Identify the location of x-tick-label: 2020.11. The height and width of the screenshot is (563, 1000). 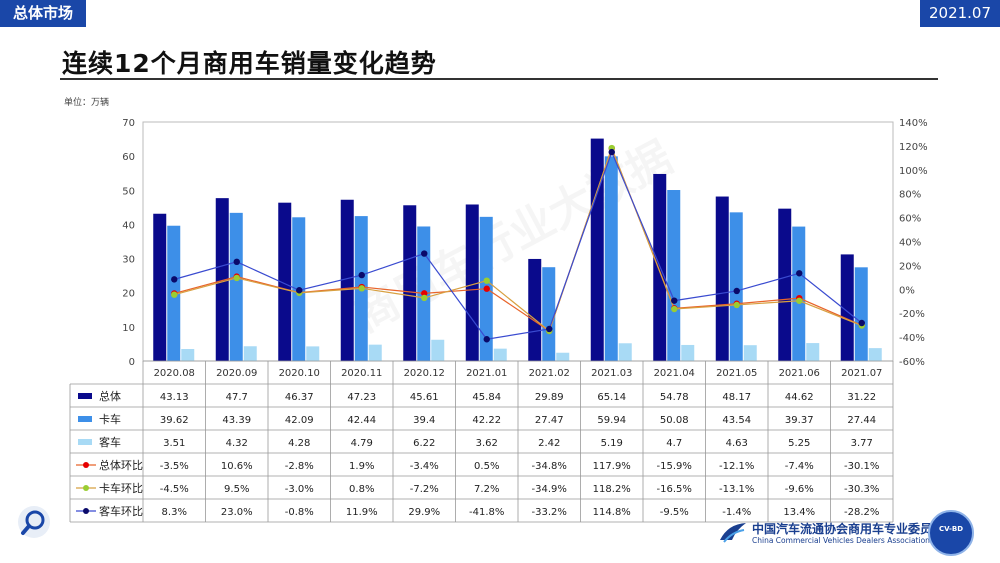
(361, 373).